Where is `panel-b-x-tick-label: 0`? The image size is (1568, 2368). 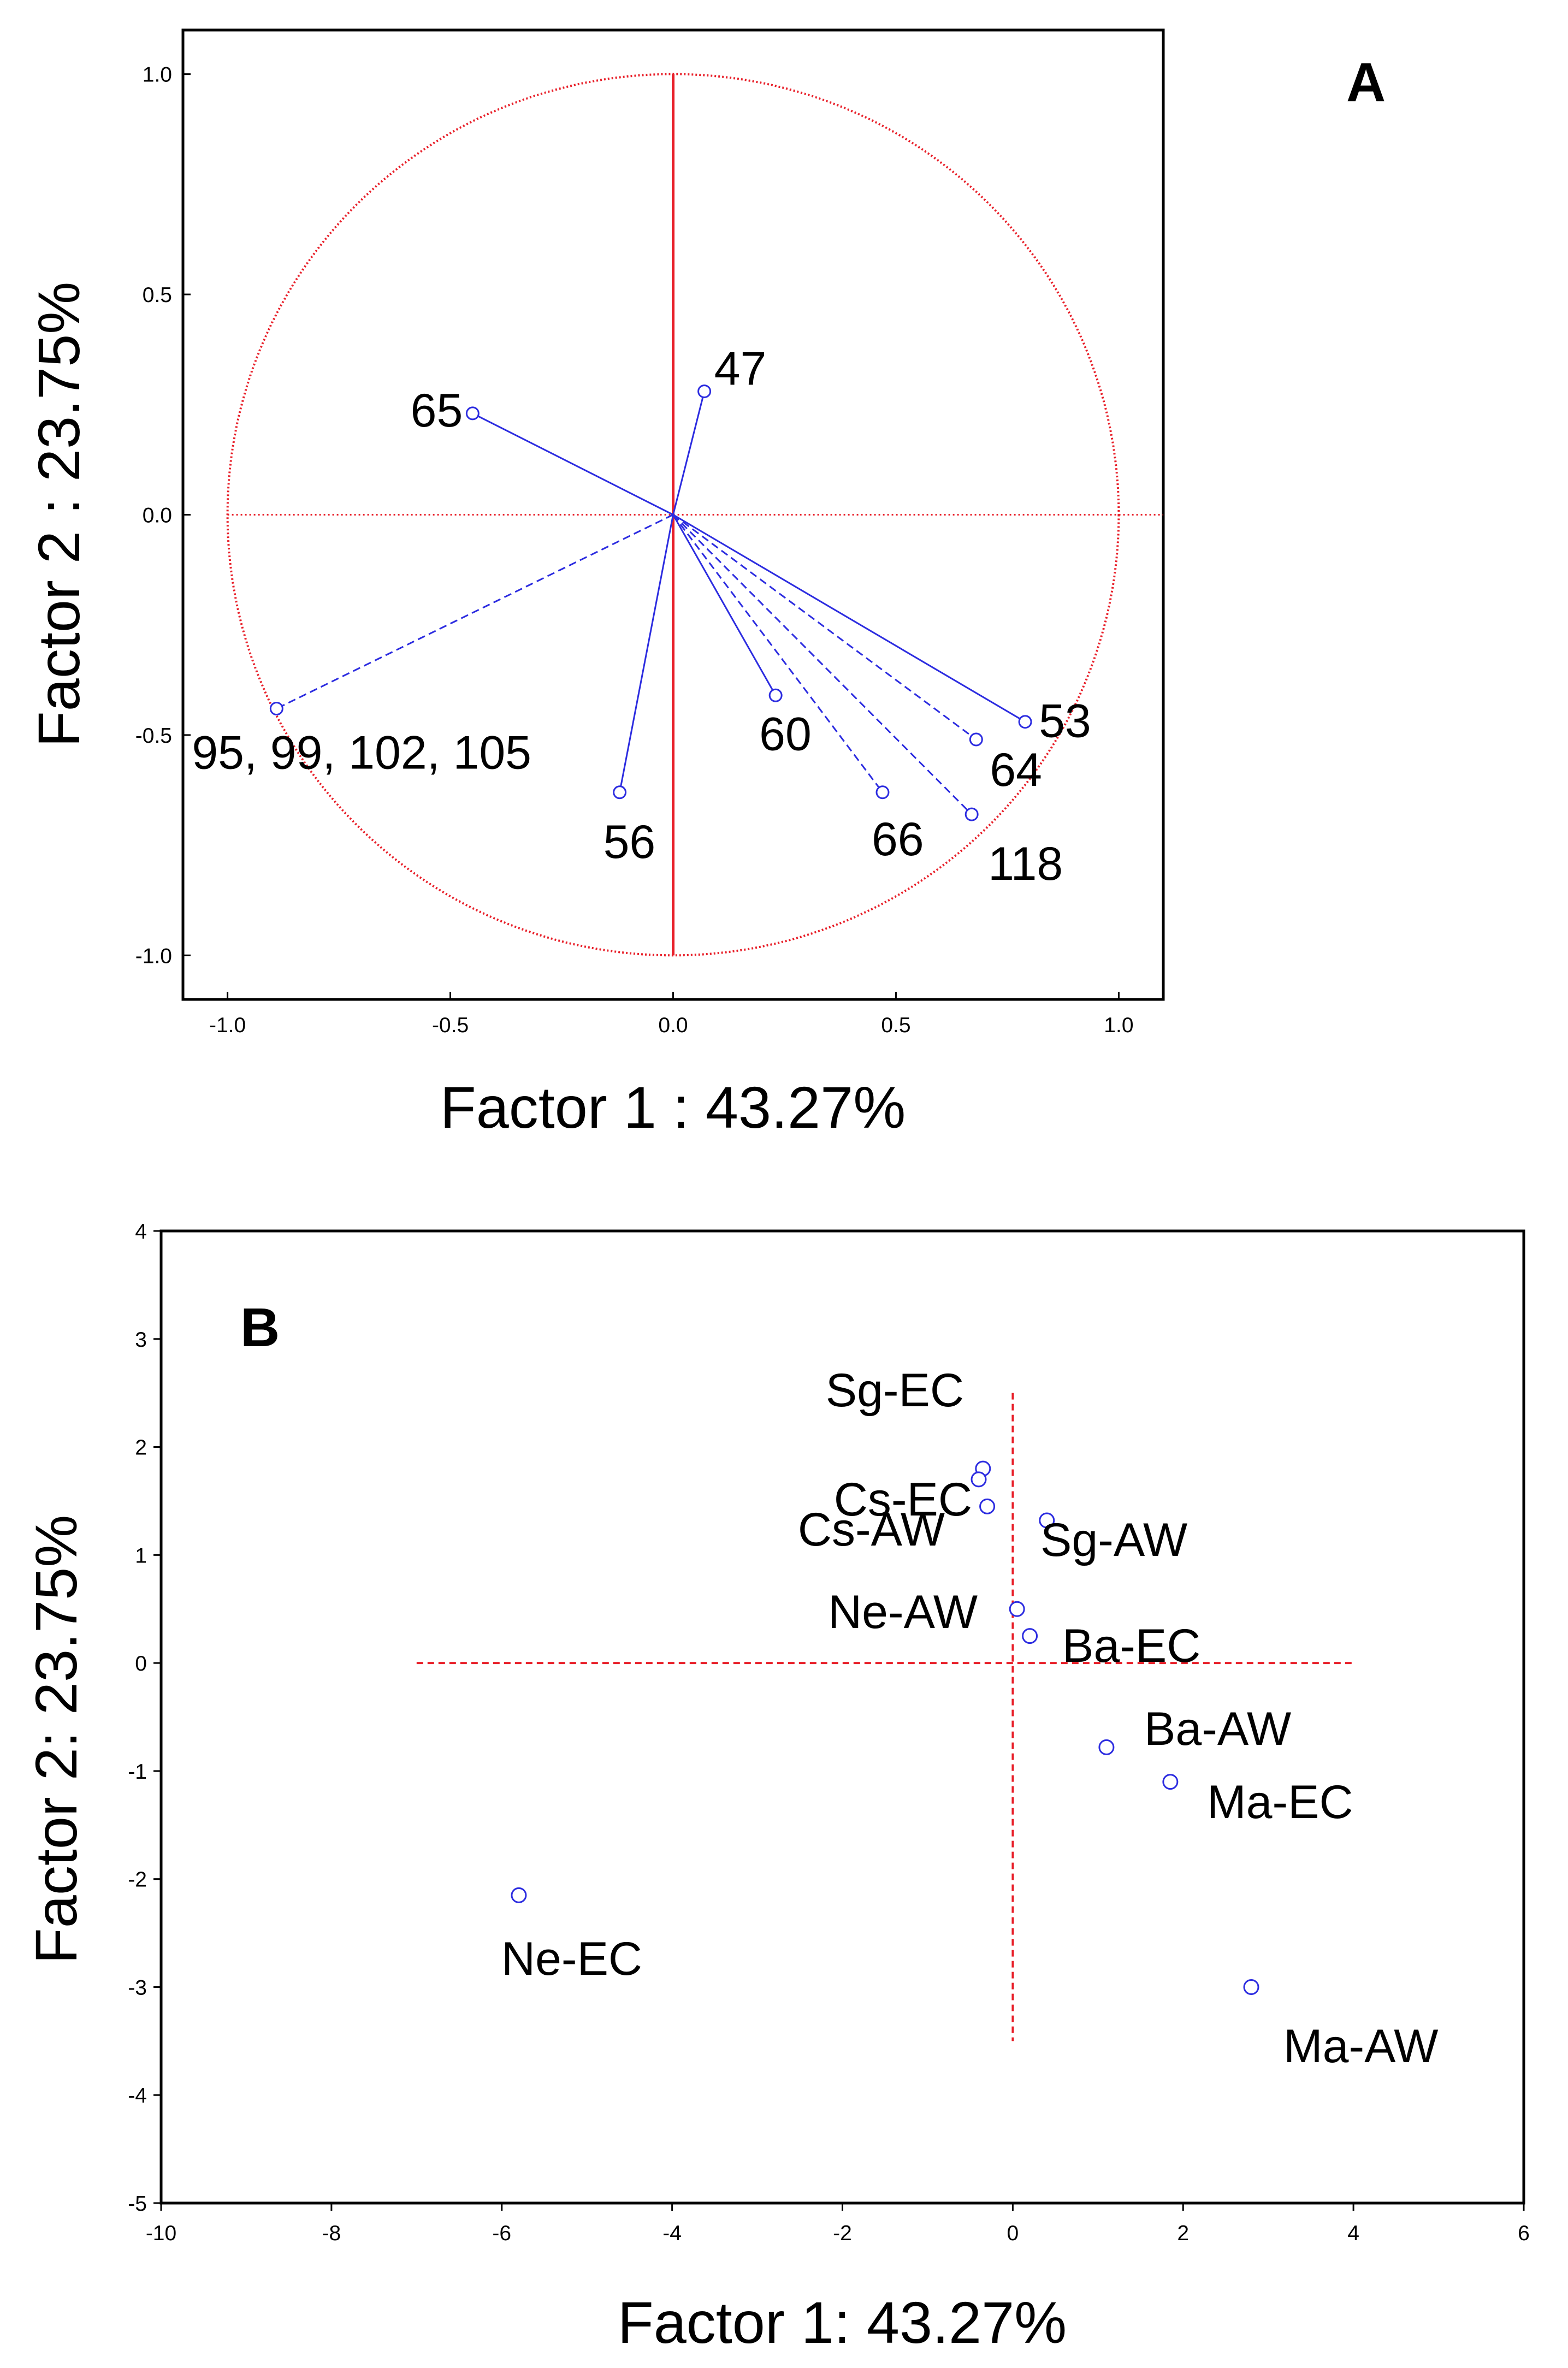
panel-b-x-tick-label: 0 is located at coordinates (1013, 2233).